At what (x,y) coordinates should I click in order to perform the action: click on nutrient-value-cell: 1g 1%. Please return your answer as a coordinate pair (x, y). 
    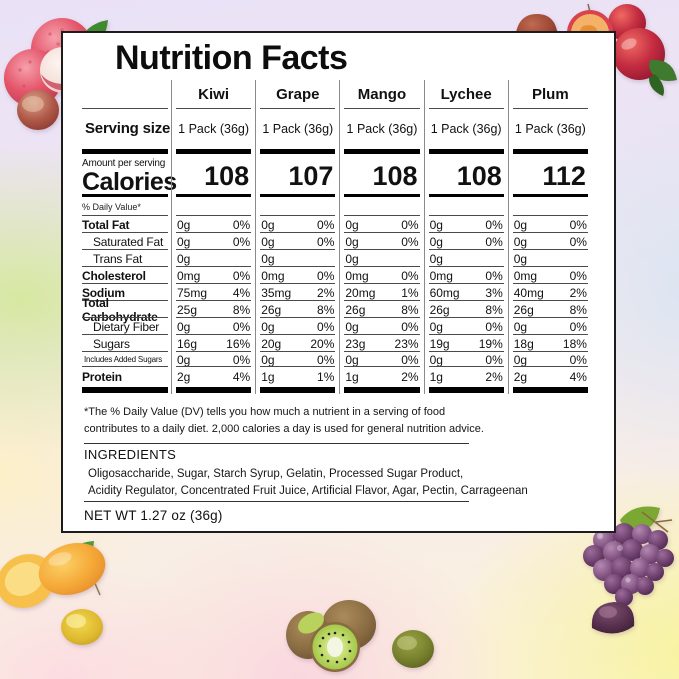
    Looking at the image, I should click on (297, 376).